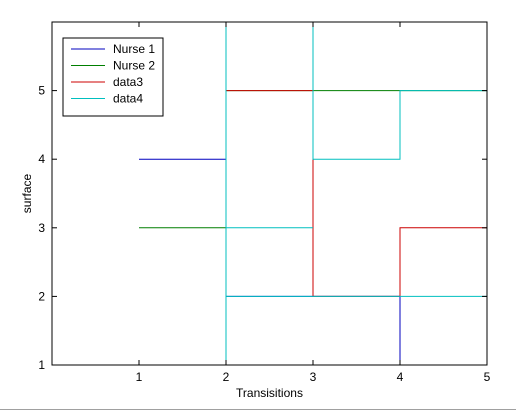 This screenshot has width=516, height=418. I want to click on y-tick-label-3: 3, so click(41, 228).